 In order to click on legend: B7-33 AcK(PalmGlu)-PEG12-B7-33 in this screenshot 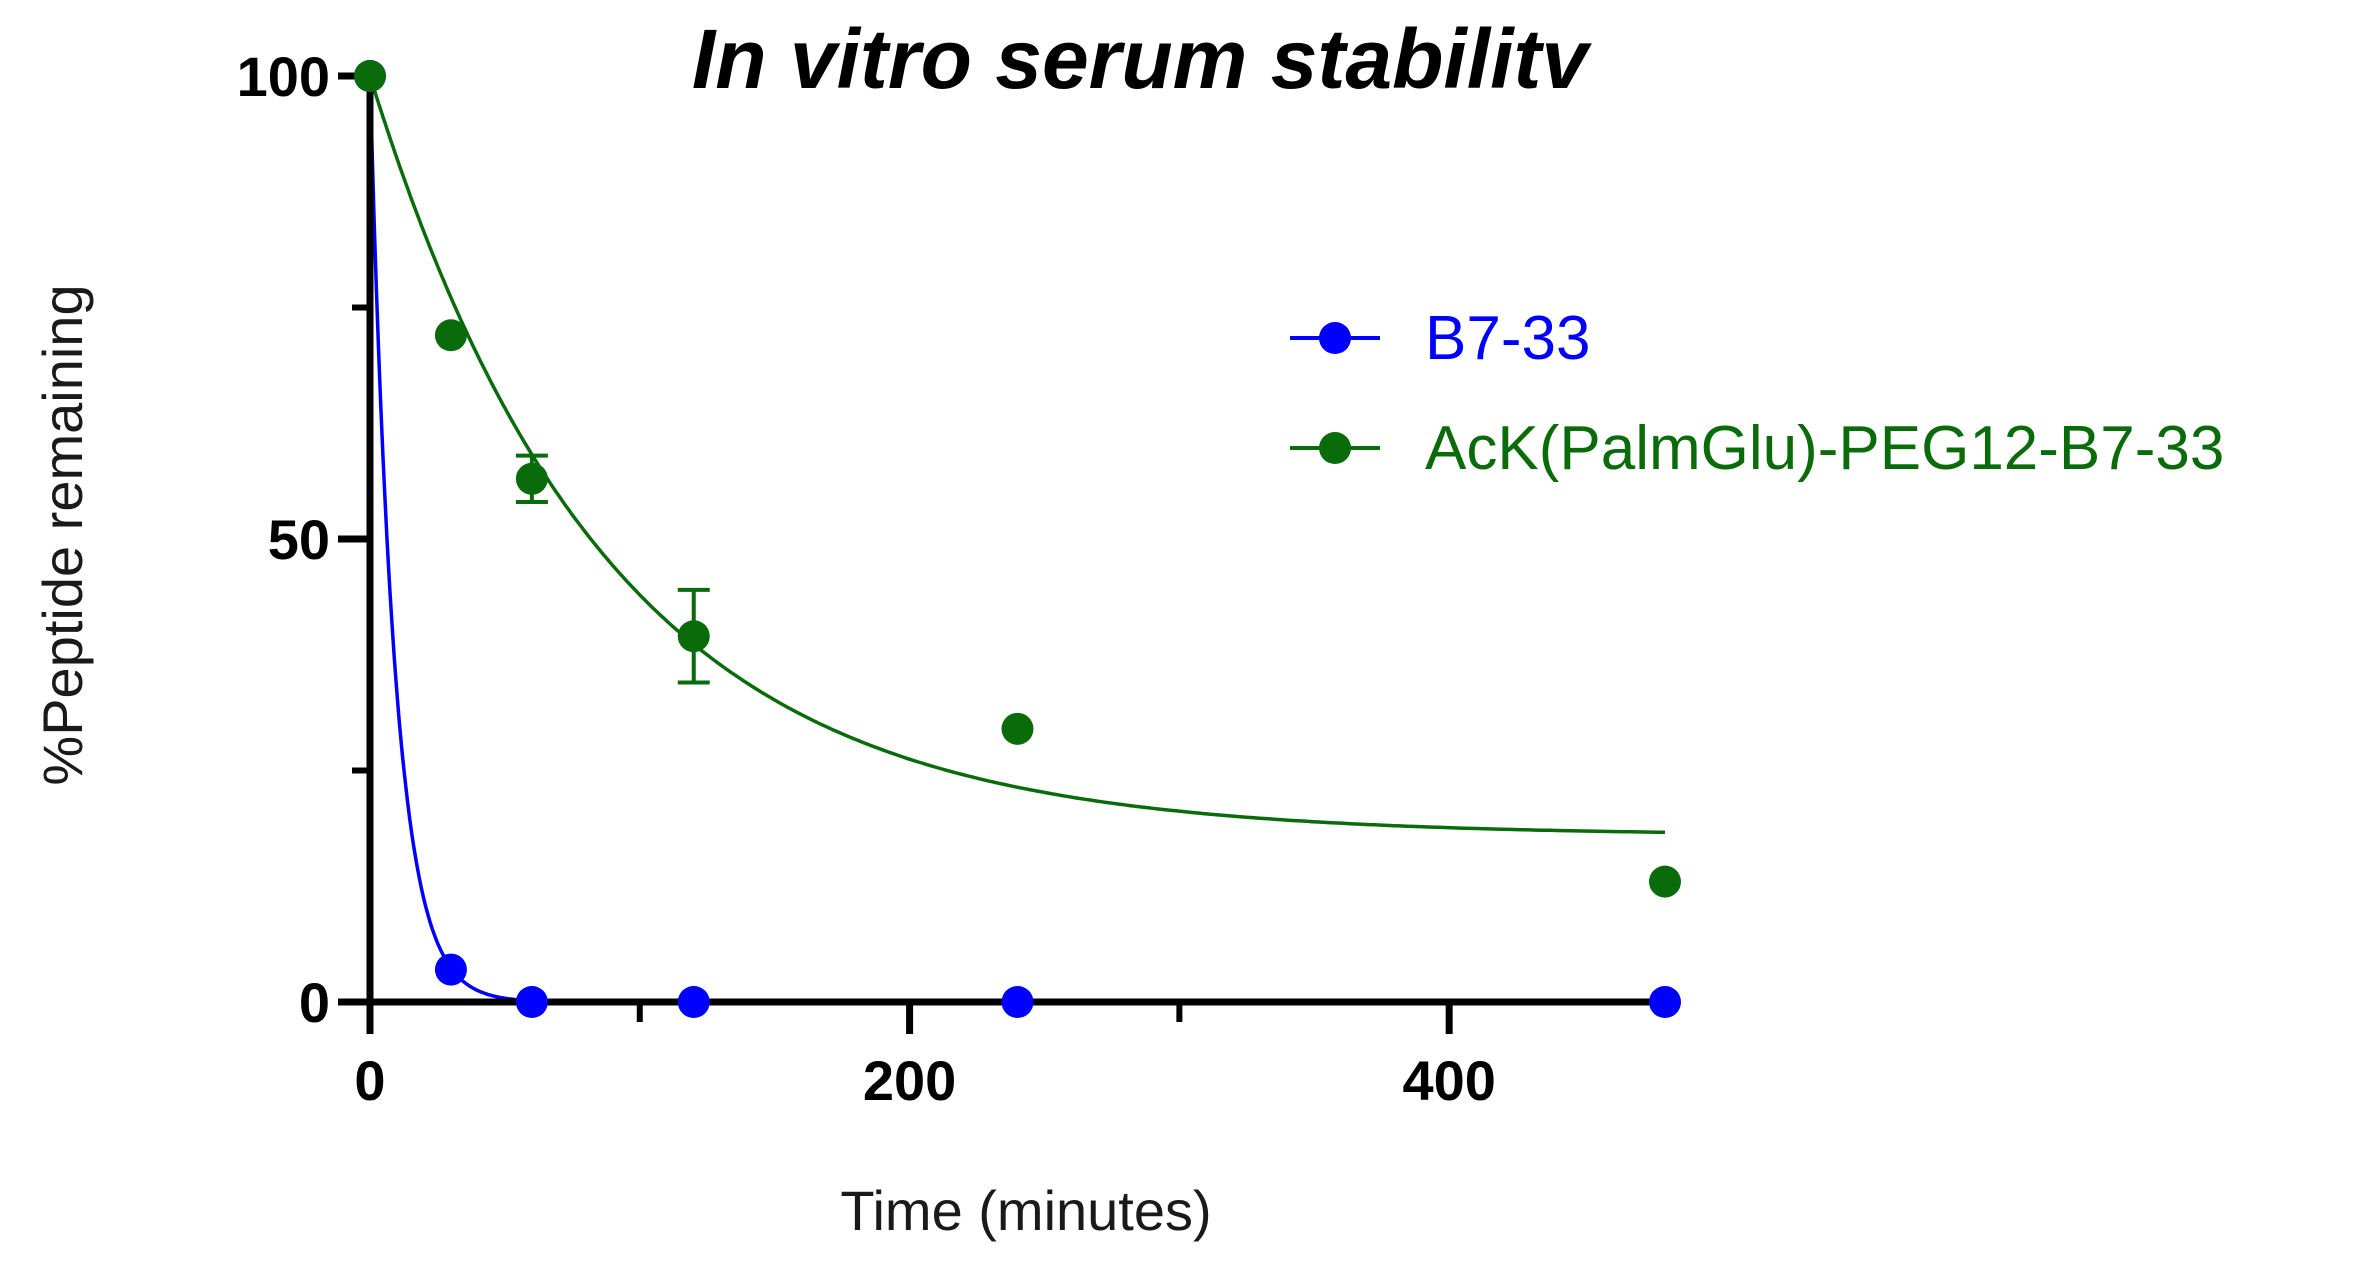, I will do `click(1757, 393)`.